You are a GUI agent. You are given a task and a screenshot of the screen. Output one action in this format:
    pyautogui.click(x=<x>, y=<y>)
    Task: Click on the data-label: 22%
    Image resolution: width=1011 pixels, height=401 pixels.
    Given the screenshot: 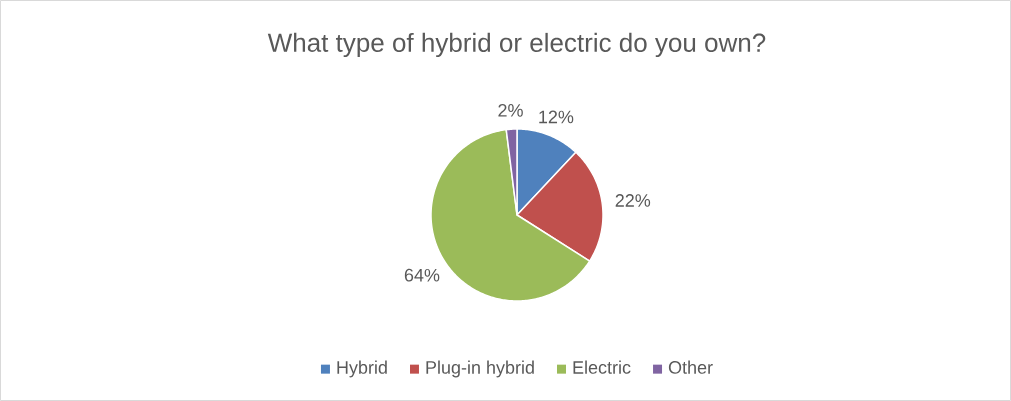 What is the action you would take?
    pyautogui.click(x=633, y=200)
    